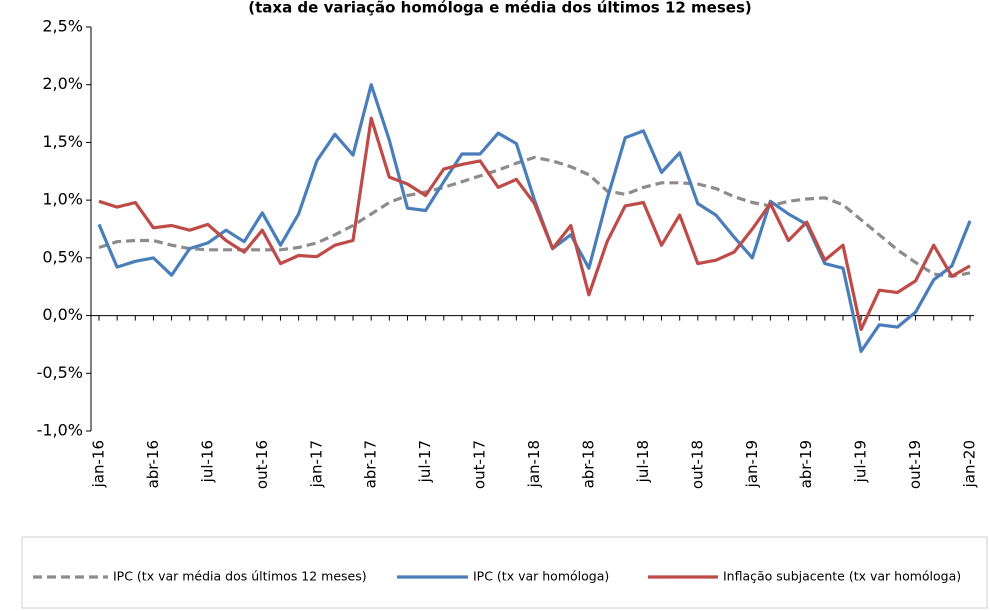 The width and height of the screenshot is (990, 611). Describe the element at coordinates (60, 372) in the screenshot. I see `y-tick-label: -0,5%` at that location.